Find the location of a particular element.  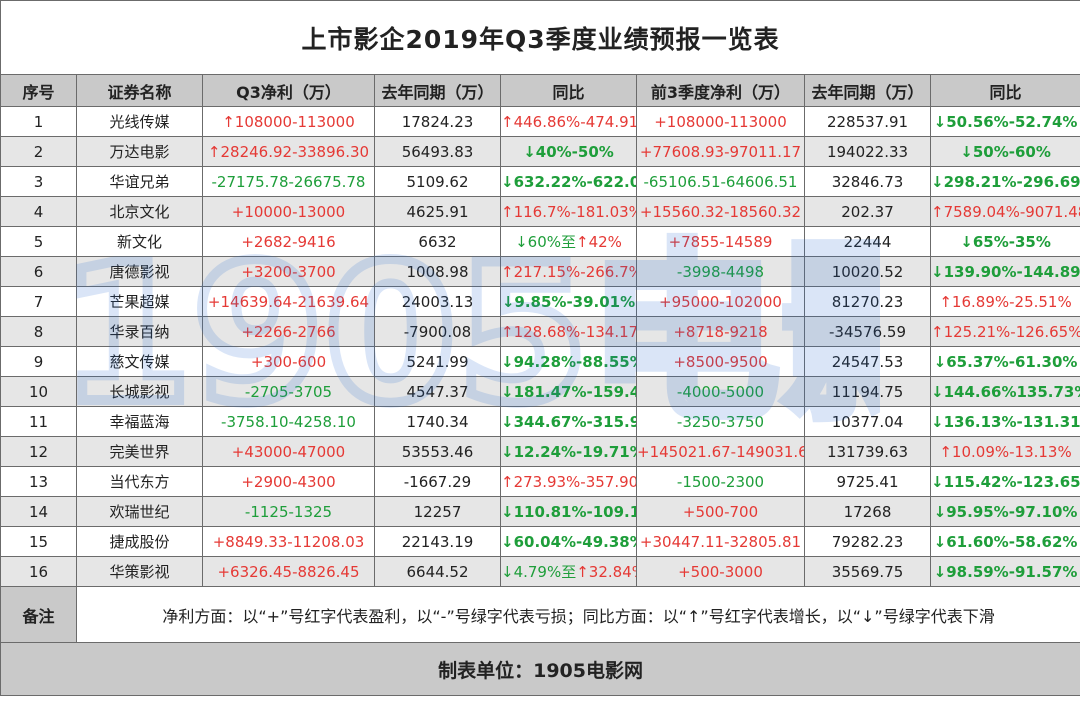

q3-yoy: ↑128.68%-134.17% is located at coordinates (568, 331).